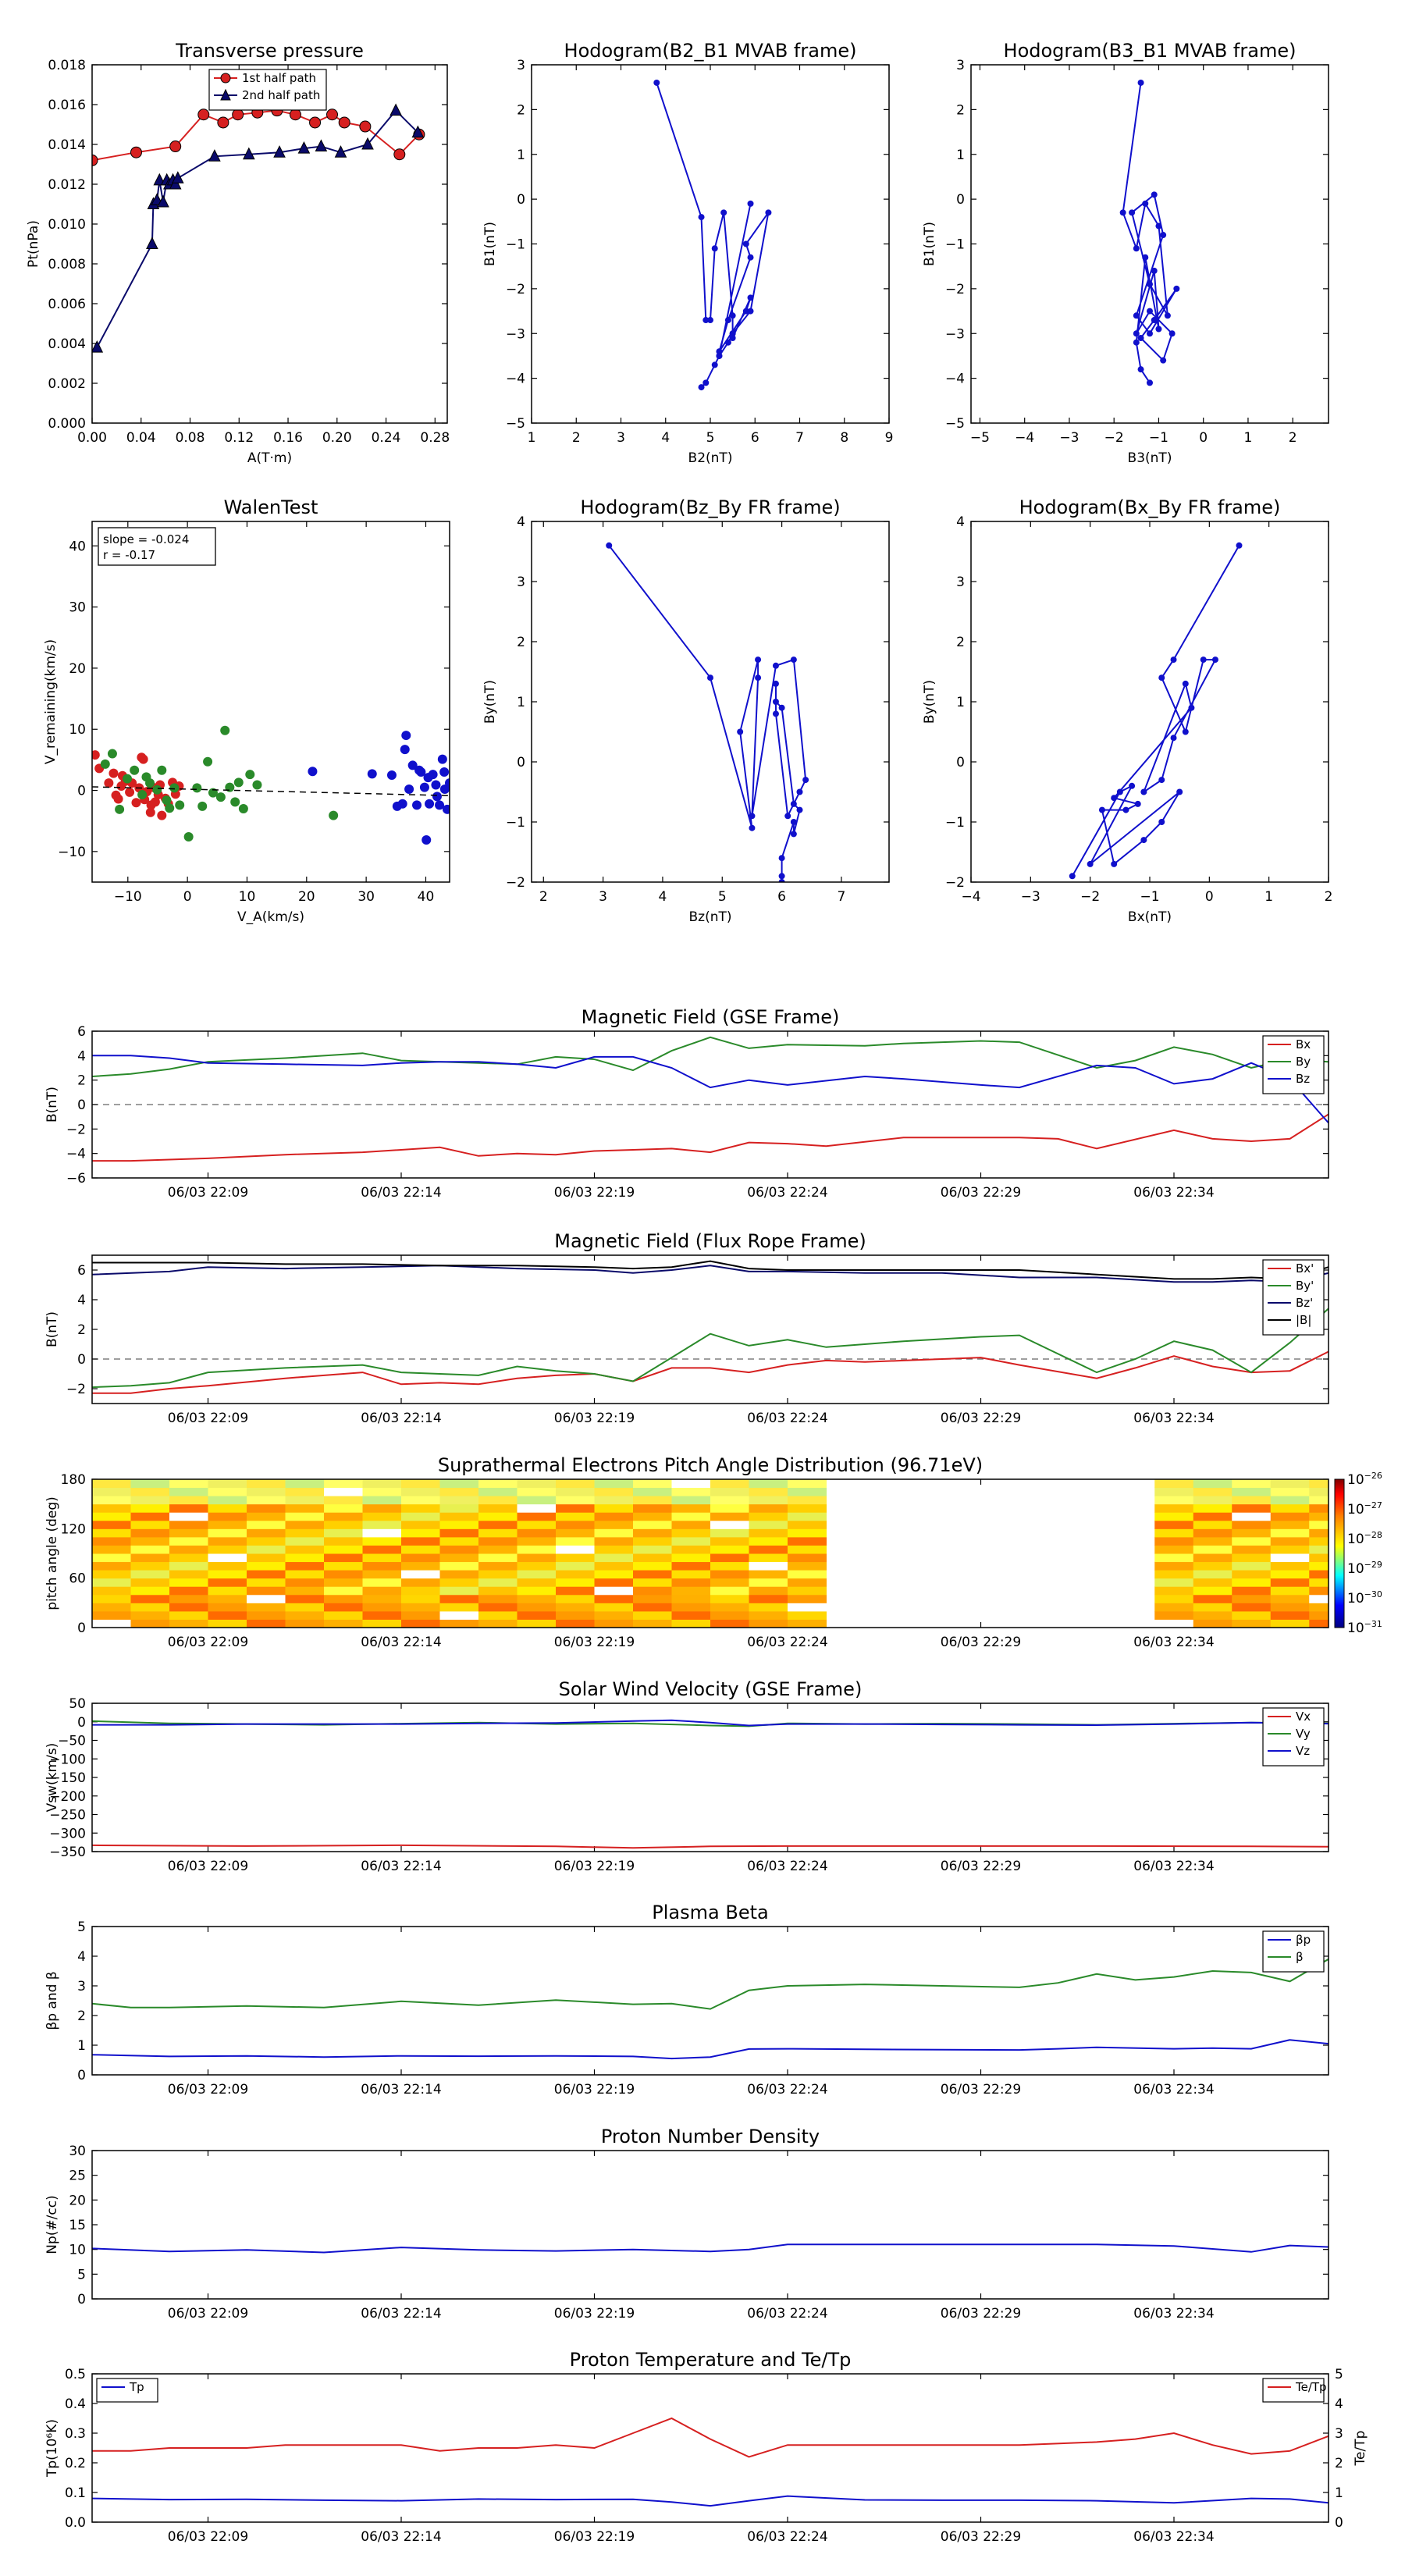  Describe the element at coordinates (981, 1418) in the screenshot. I see `x-tick-label: 06/03 22:29` at that location.